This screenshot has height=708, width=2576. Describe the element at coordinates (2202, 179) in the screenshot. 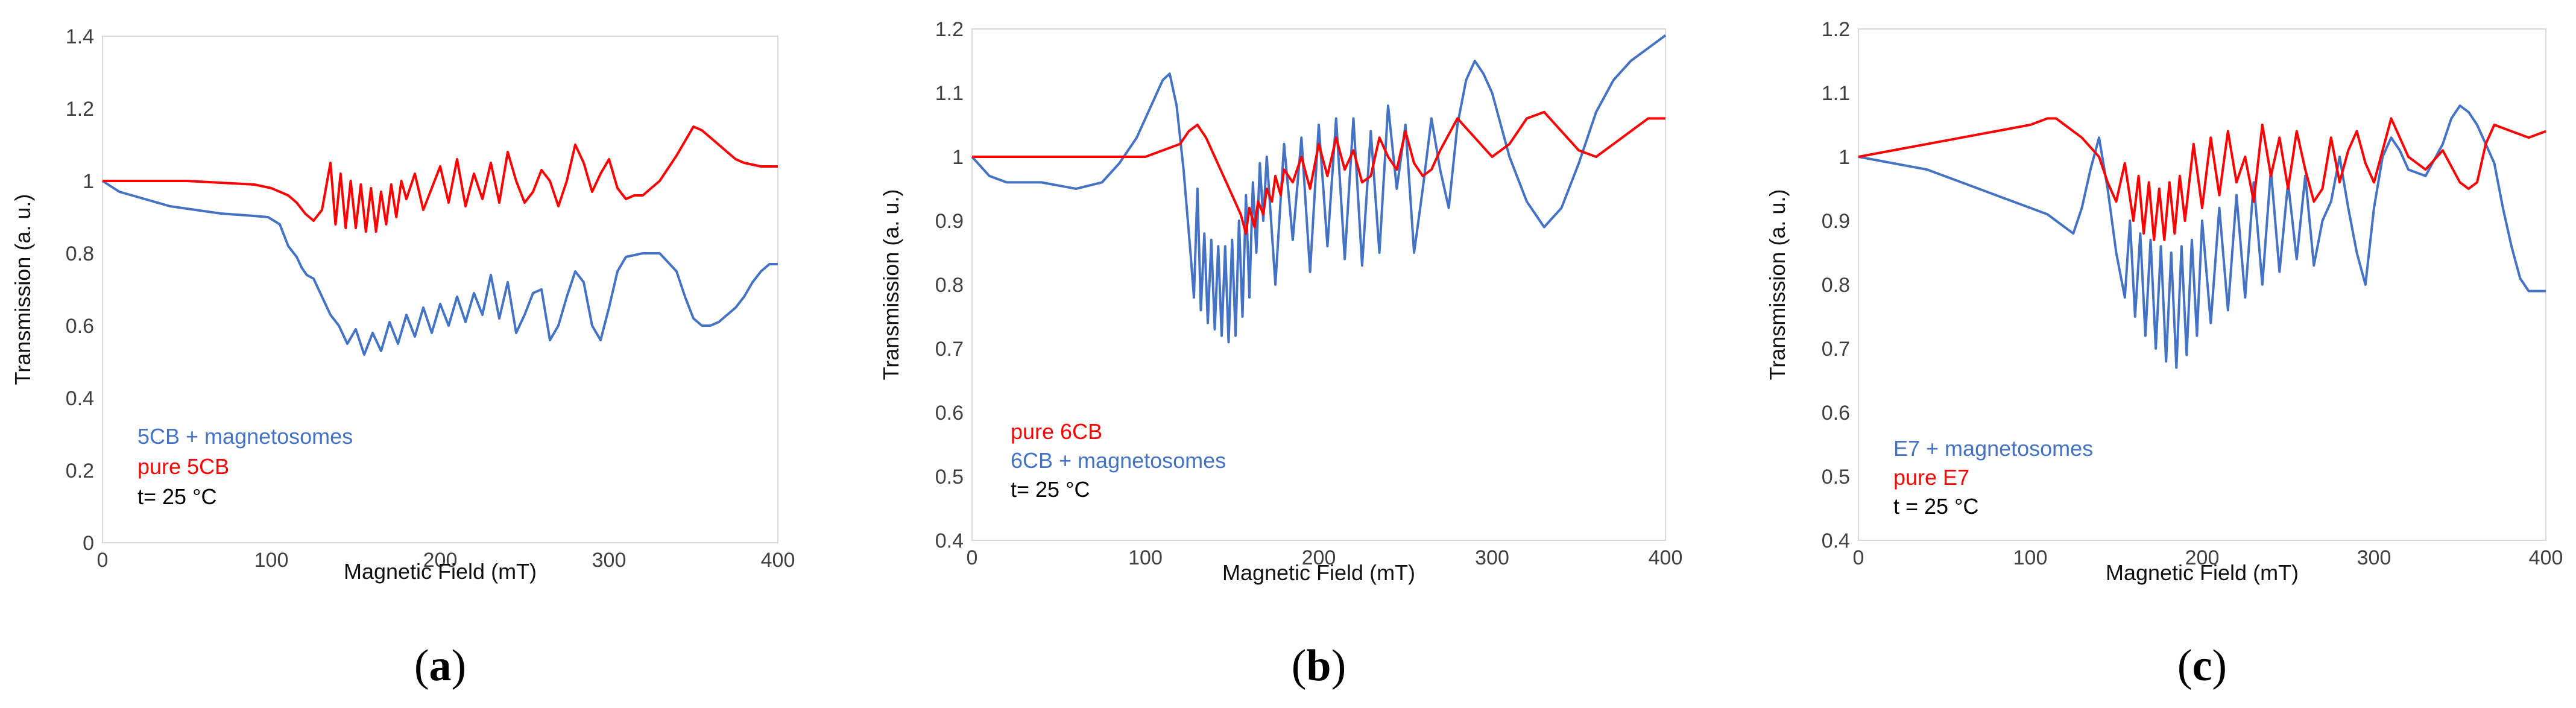

I see `series-line-c-pure-e7` at that location.